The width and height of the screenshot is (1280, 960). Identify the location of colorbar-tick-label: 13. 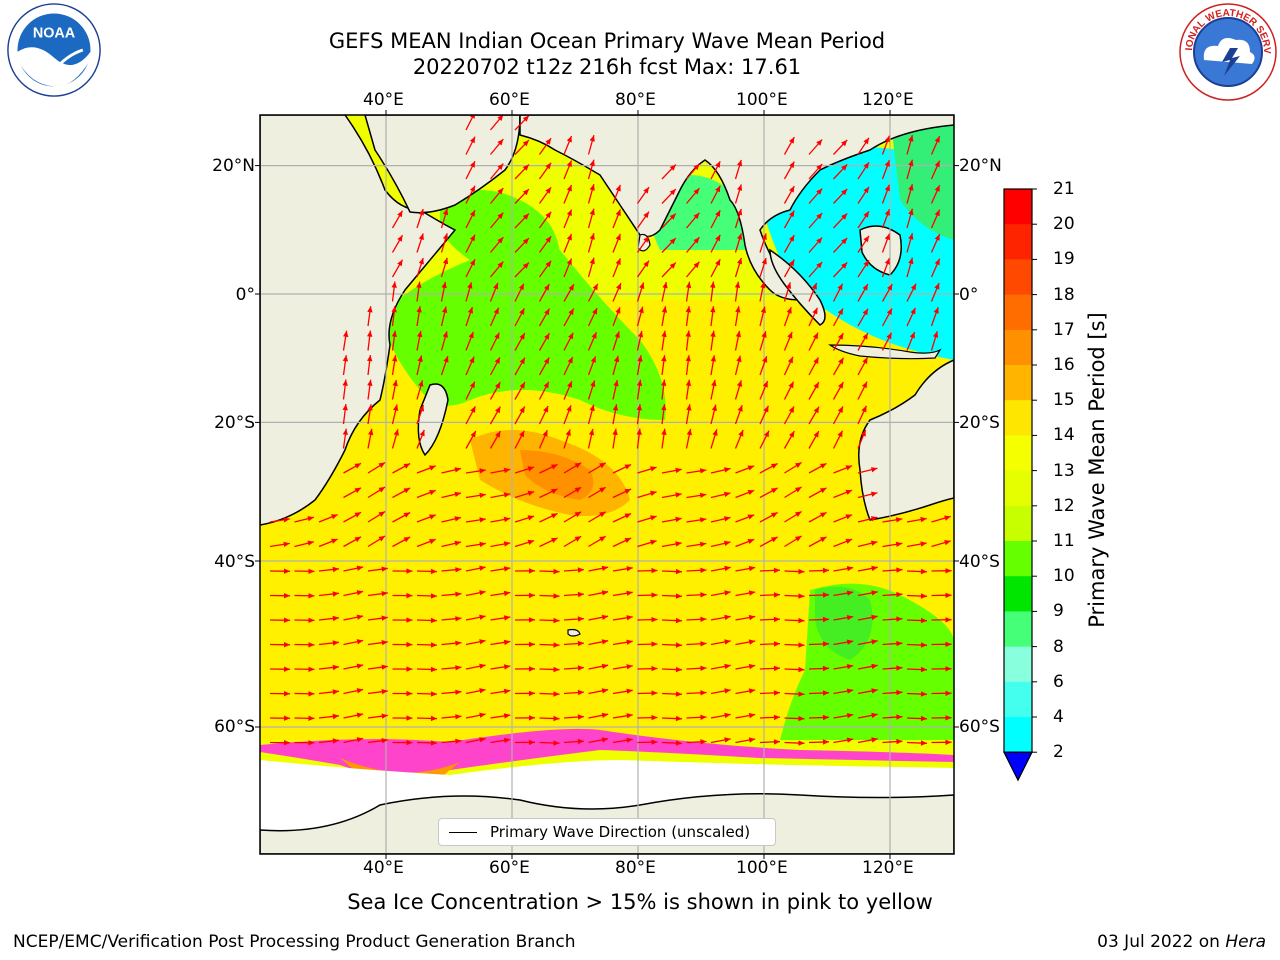
(1064, 470).